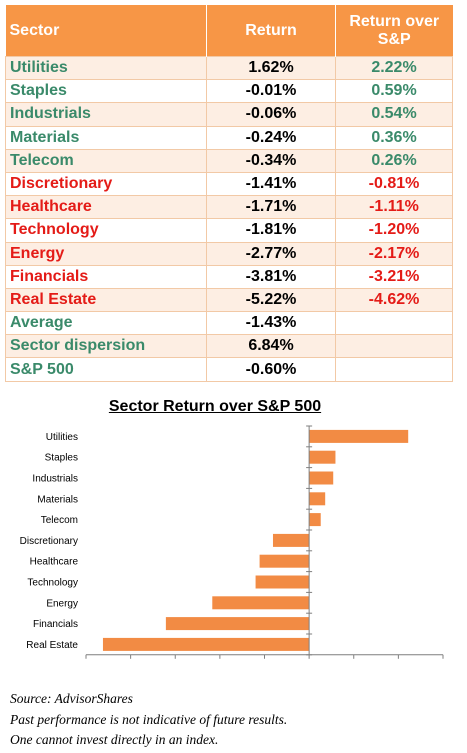  Describe the element at coordinates (271, 300) in the screenshot. I see `return-cell: -5.22%` at that location.